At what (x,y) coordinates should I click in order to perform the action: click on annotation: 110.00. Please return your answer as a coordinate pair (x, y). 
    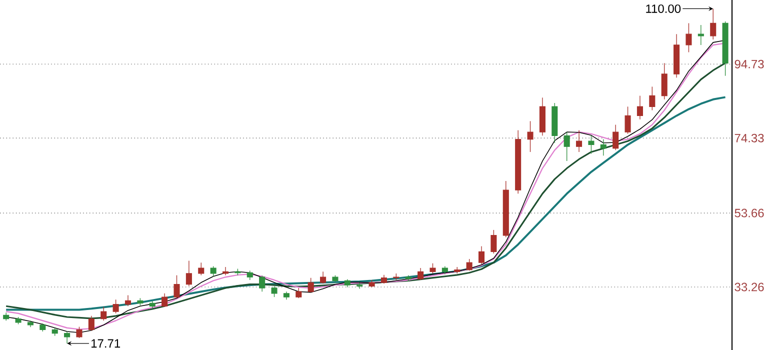
    Looking at the image, I should click on (663, 8).